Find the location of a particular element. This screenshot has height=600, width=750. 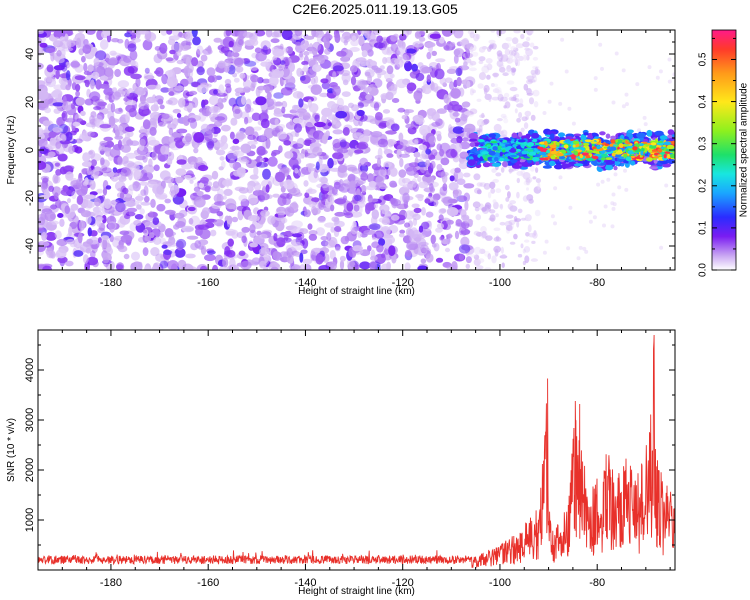

snr-x-tick-label: -100 is located at coordinates (500, 583).